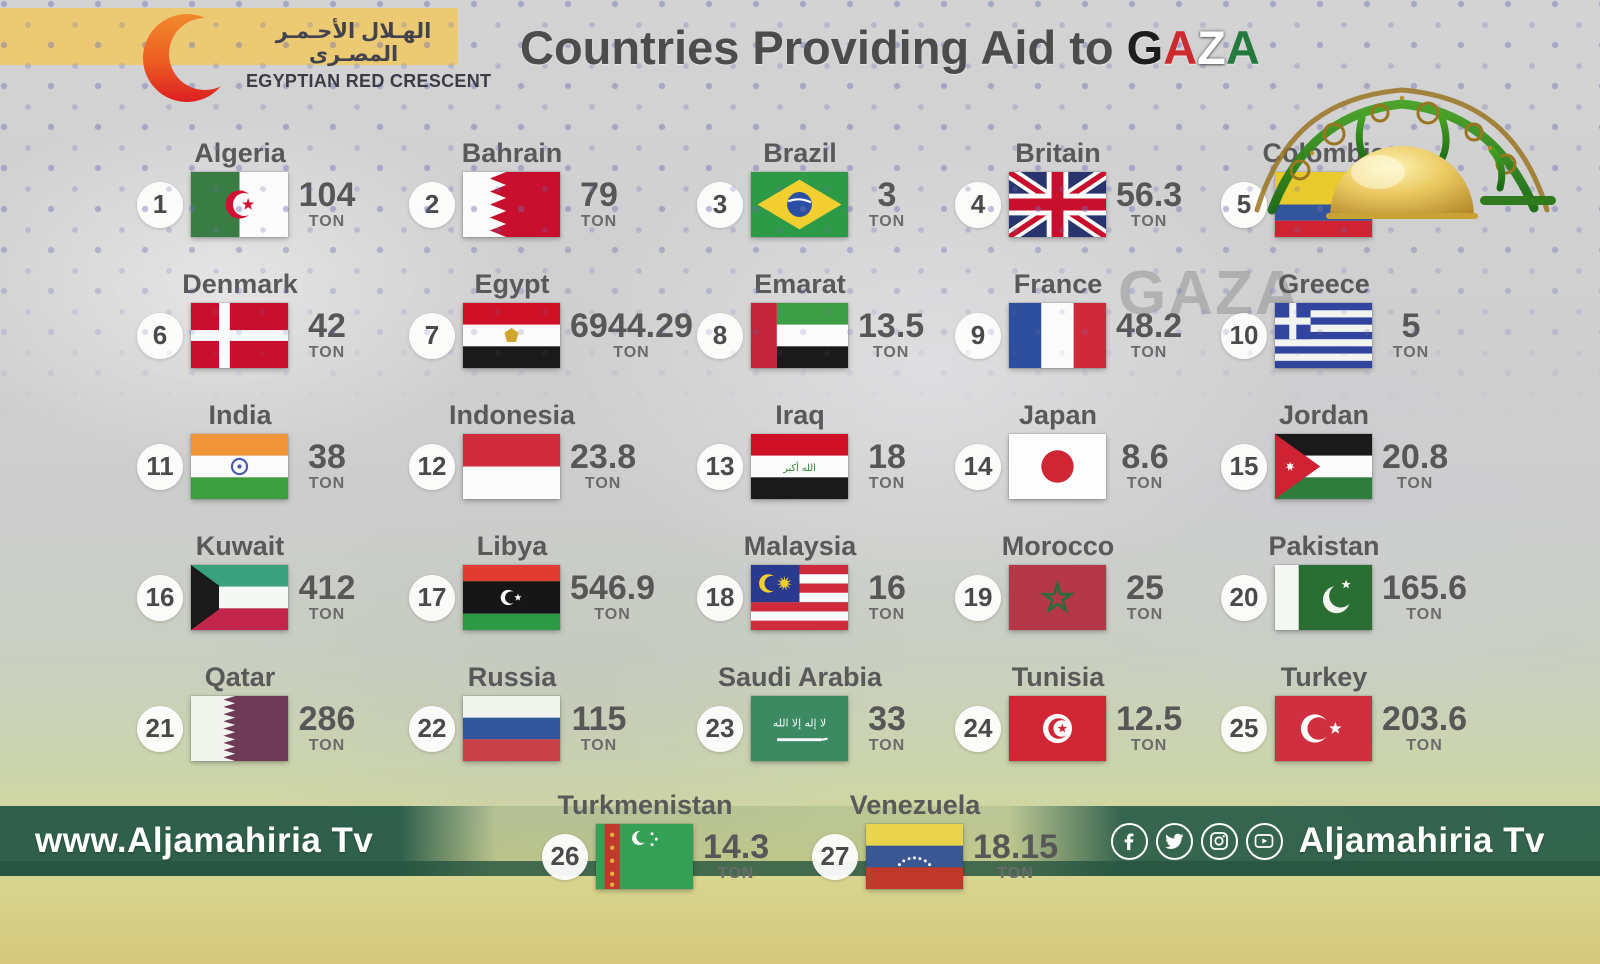  Describe the element at coordinates (1058, 546) in the screenshot. I see `country-name: Morocco` at that location.